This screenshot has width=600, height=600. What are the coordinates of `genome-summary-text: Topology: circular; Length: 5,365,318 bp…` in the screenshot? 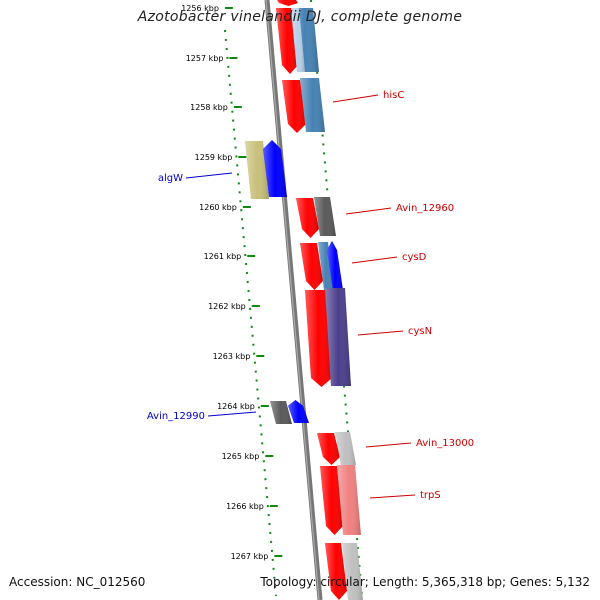 It's located at (425, 582).